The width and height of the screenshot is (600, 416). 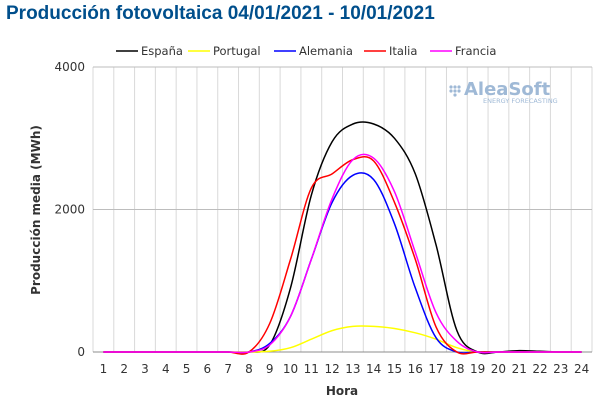 I want to click on legend-label-espana: España, so click(x=162, y=51).